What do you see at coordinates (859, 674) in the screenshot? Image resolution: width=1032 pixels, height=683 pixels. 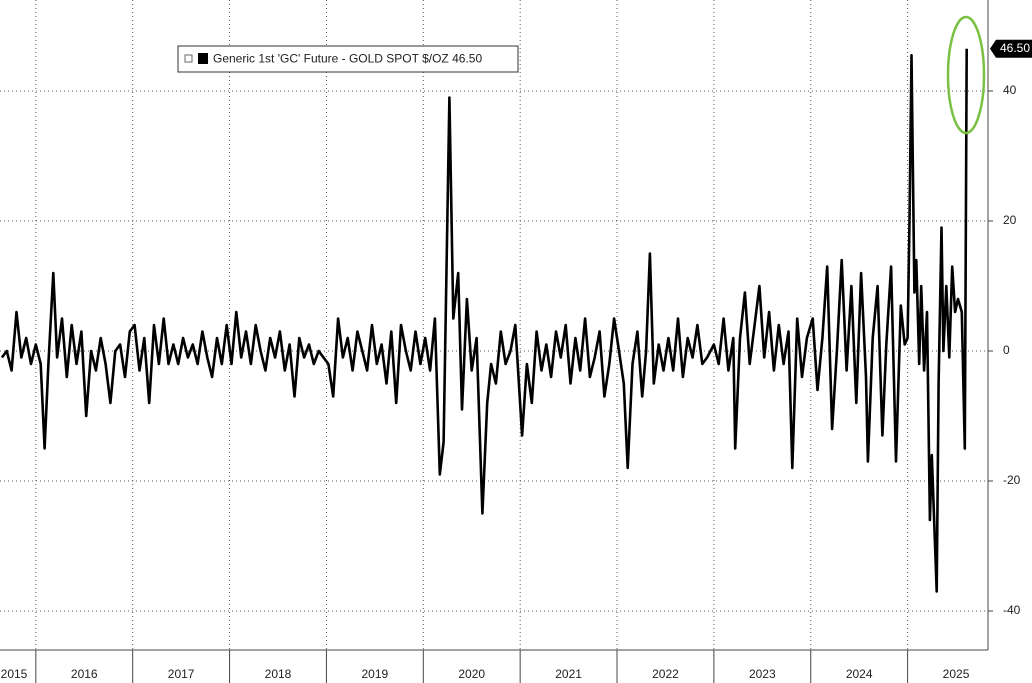 I see `x-tick-label: 2024` at bounding box center [859, 674].